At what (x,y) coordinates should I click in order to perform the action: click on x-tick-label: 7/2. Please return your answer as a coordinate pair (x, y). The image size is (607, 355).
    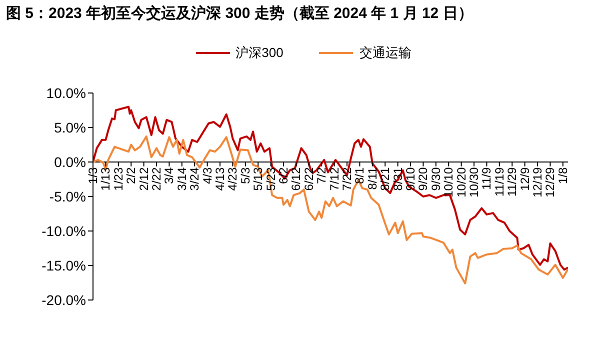
    Looking at the image, I should click on (321, 175).